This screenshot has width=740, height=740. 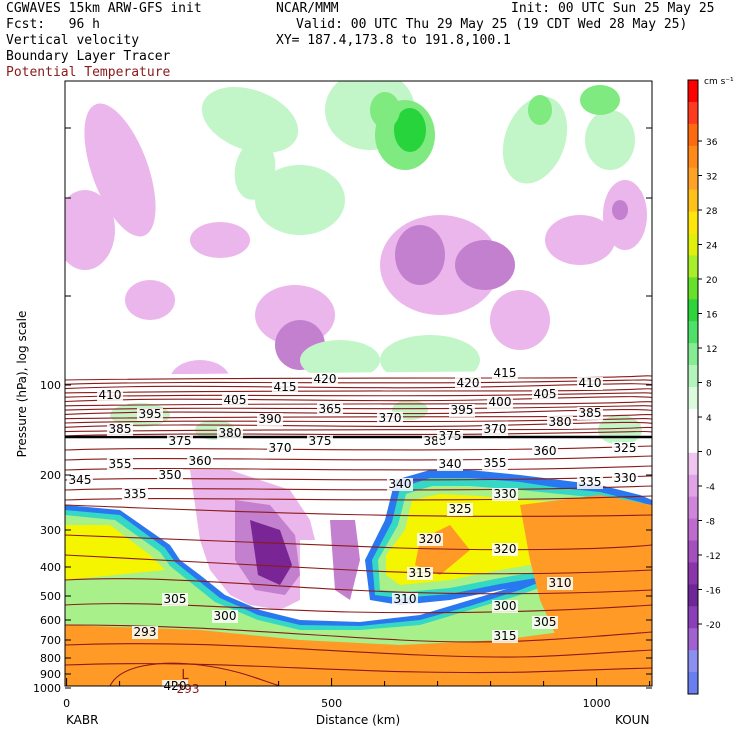 I want to click on colorbar-tick-label: 32, so click(x=711, y=178).